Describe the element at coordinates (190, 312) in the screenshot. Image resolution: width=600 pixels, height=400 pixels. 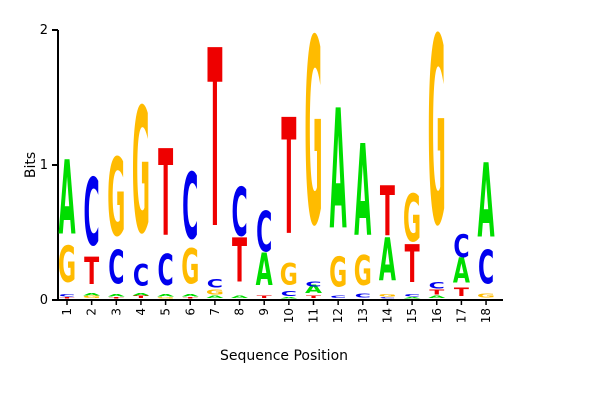
I see `x-tick-label: 6` at that location.